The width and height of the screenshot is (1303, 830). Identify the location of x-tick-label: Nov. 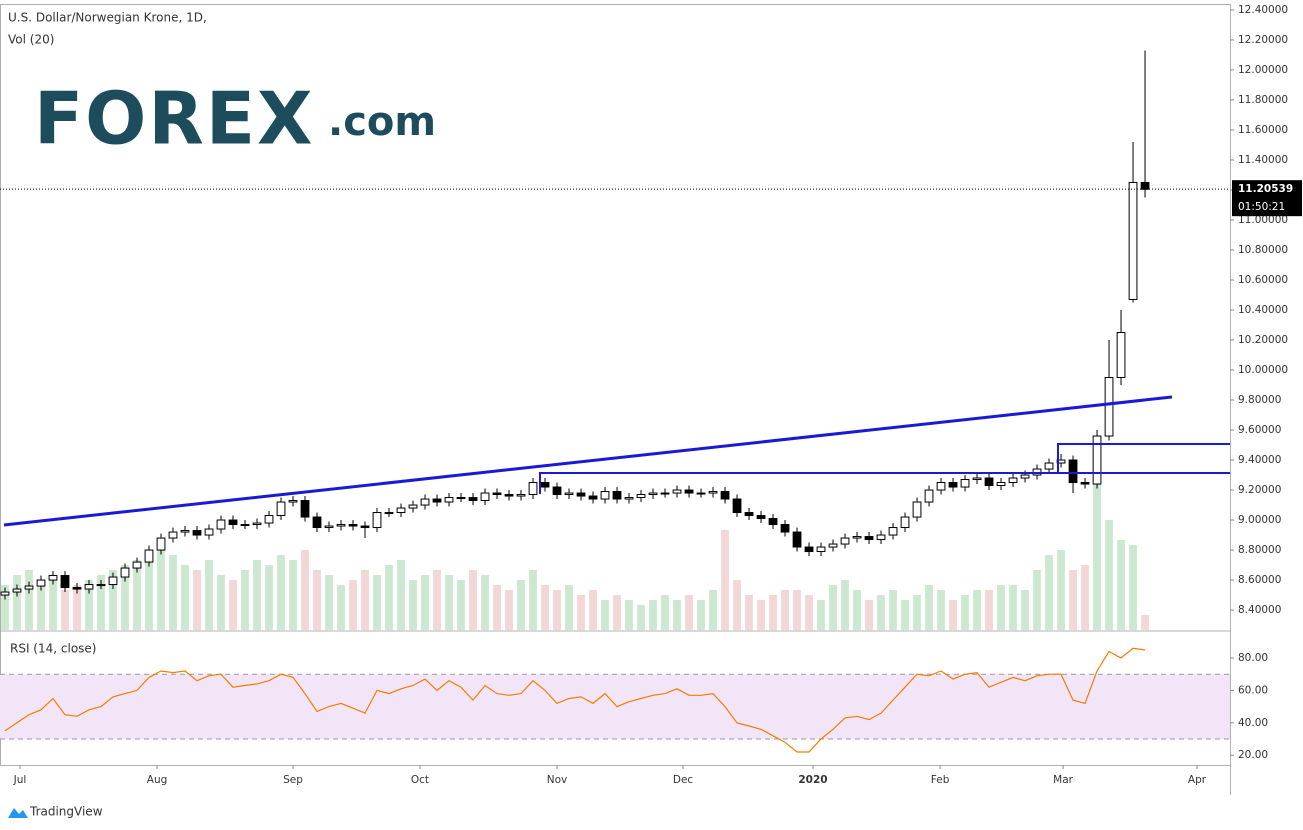
(557, 780).